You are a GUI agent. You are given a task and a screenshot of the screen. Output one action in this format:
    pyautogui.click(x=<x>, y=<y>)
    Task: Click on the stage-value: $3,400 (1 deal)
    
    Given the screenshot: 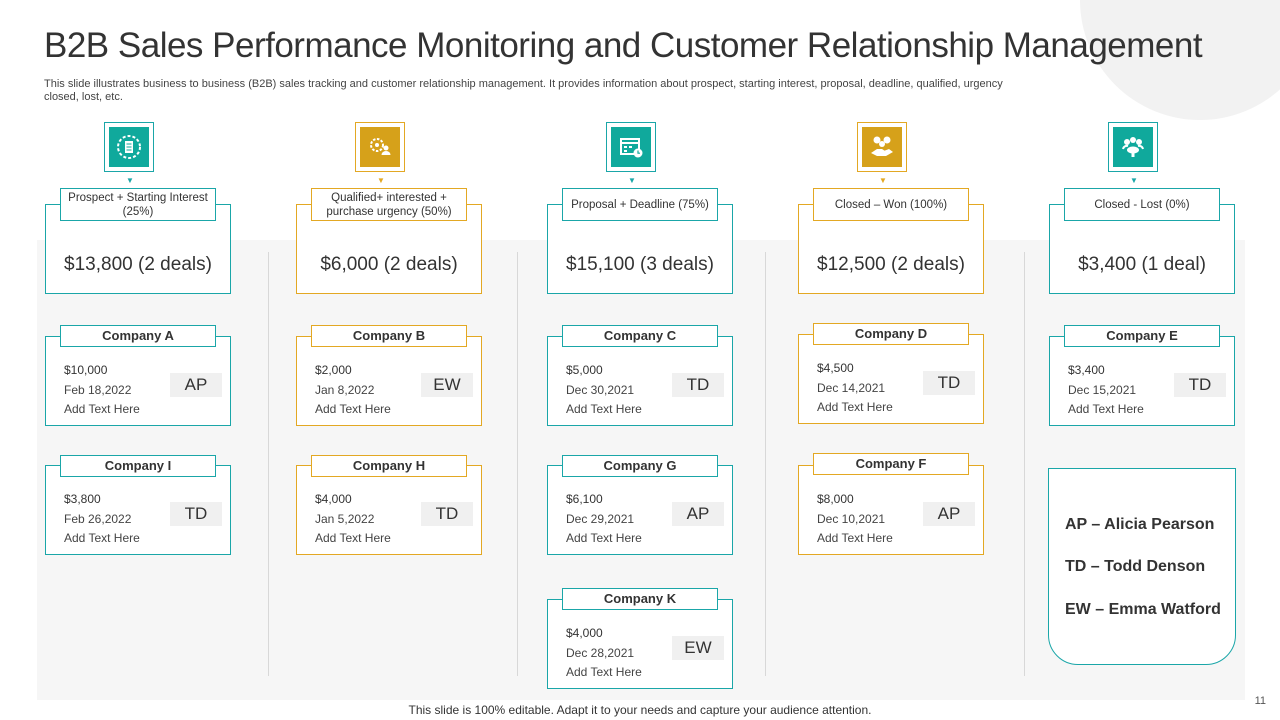 What is the action you would take?
    pyautogui.click(x=1142, y=264)
    